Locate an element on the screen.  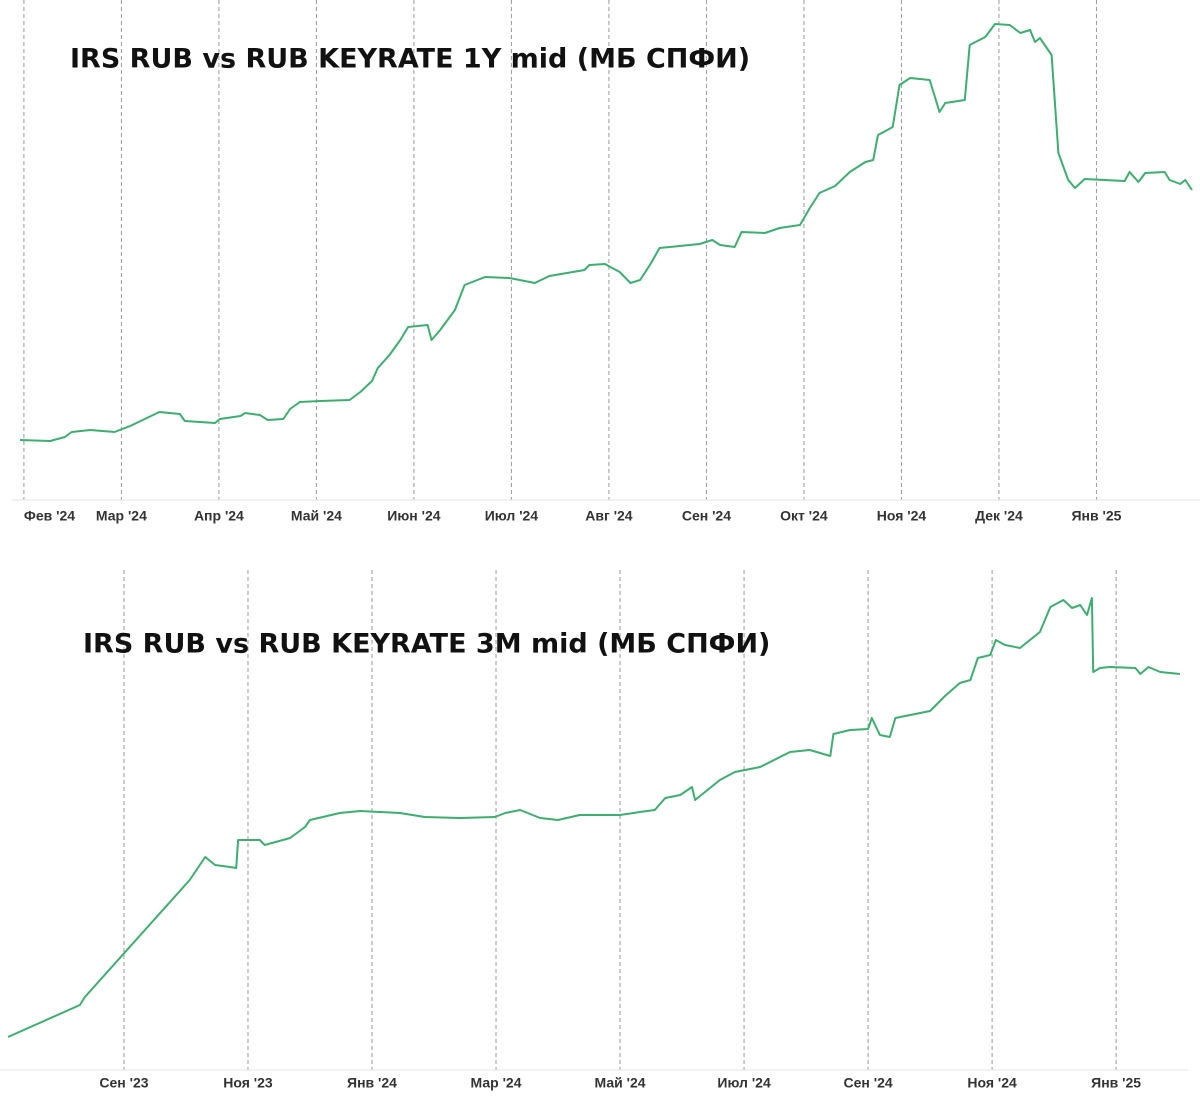
chart-title: IRS RUB vs RUB KEYRATE 3M mid (МБ СПФИ) is located at coordinates (426, 644).